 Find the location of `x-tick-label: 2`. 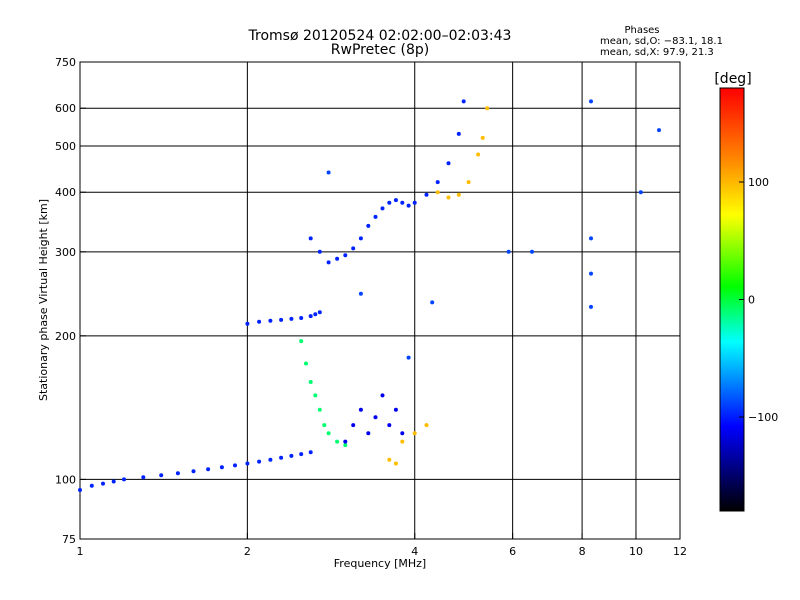

x-tick-label: 2 is located at coordinates (247, 551).